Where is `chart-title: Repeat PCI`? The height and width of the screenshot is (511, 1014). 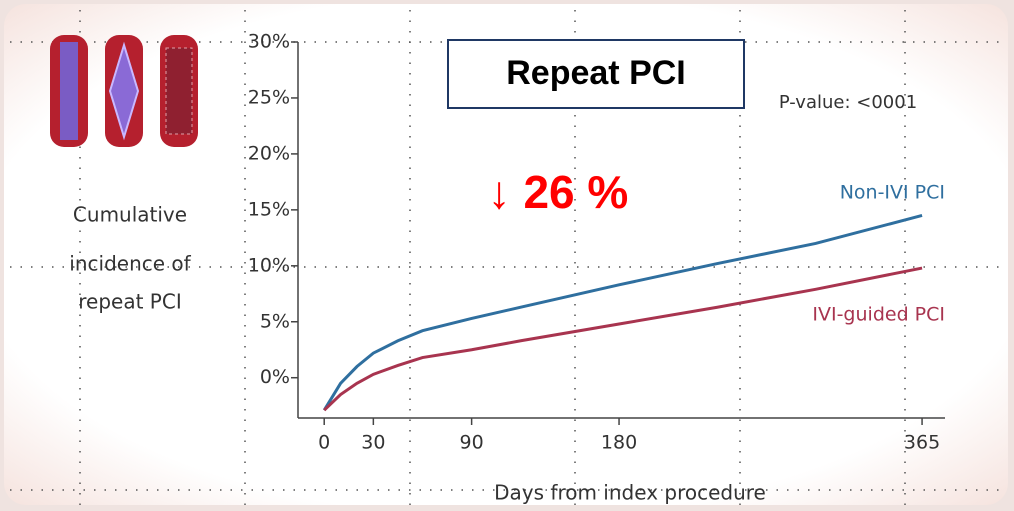 chart-title: Repeat PCI is located at coordinates (596, 73).